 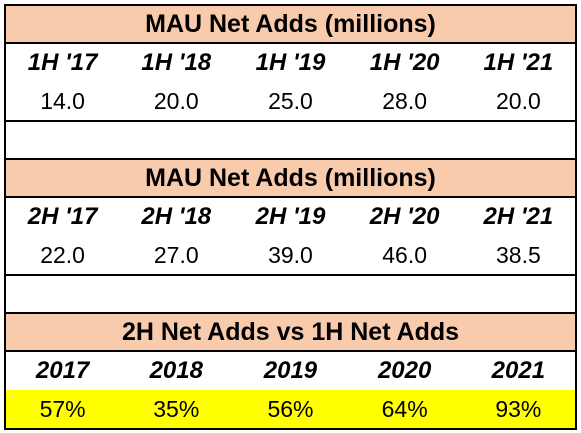 I want to click on period-header: 2H '21, so click(x=519, y=216).